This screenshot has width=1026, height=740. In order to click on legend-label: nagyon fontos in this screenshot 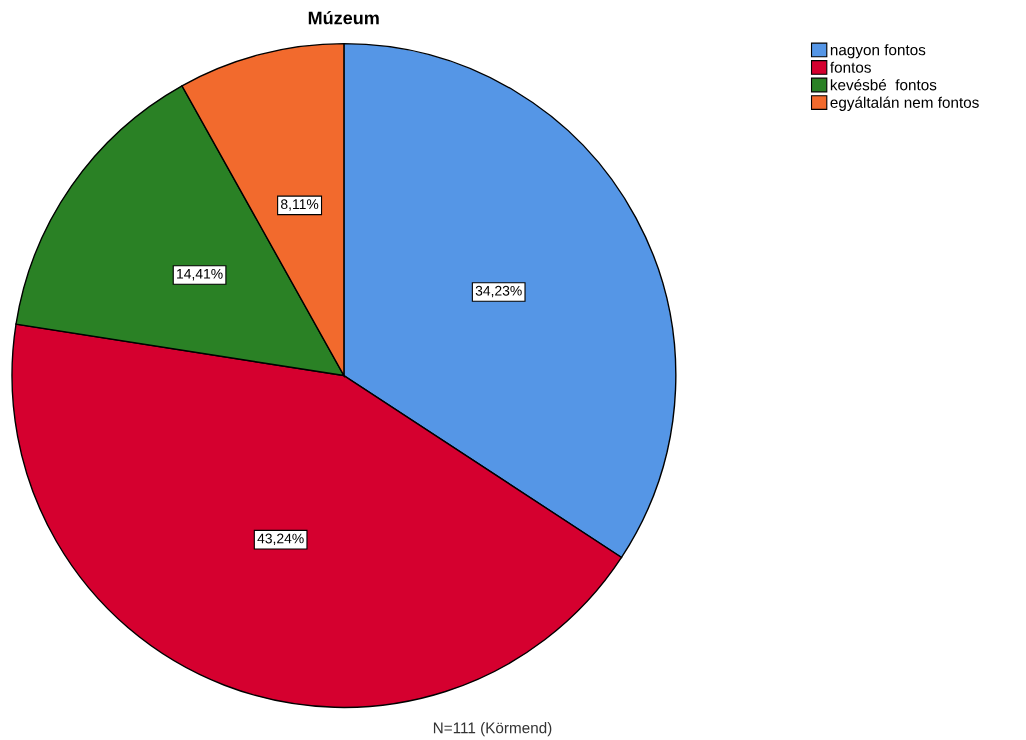, I will do `click(878, 51)`.